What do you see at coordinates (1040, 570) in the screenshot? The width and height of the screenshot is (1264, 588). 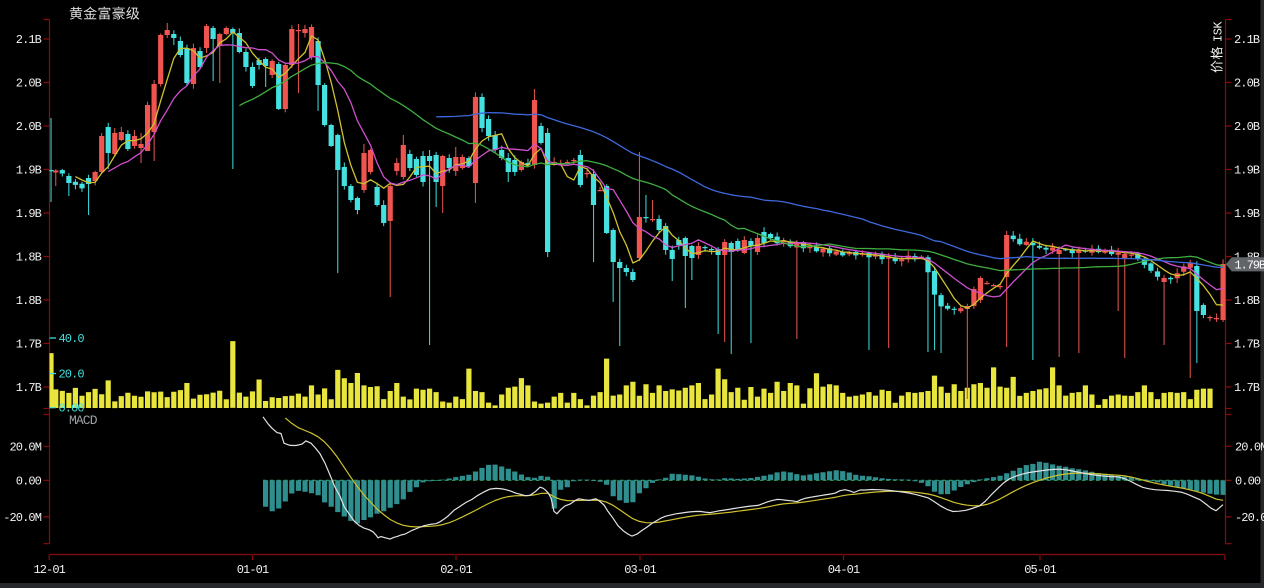 I see `svg-text: 05-01` at bounding box center [1040, 570].